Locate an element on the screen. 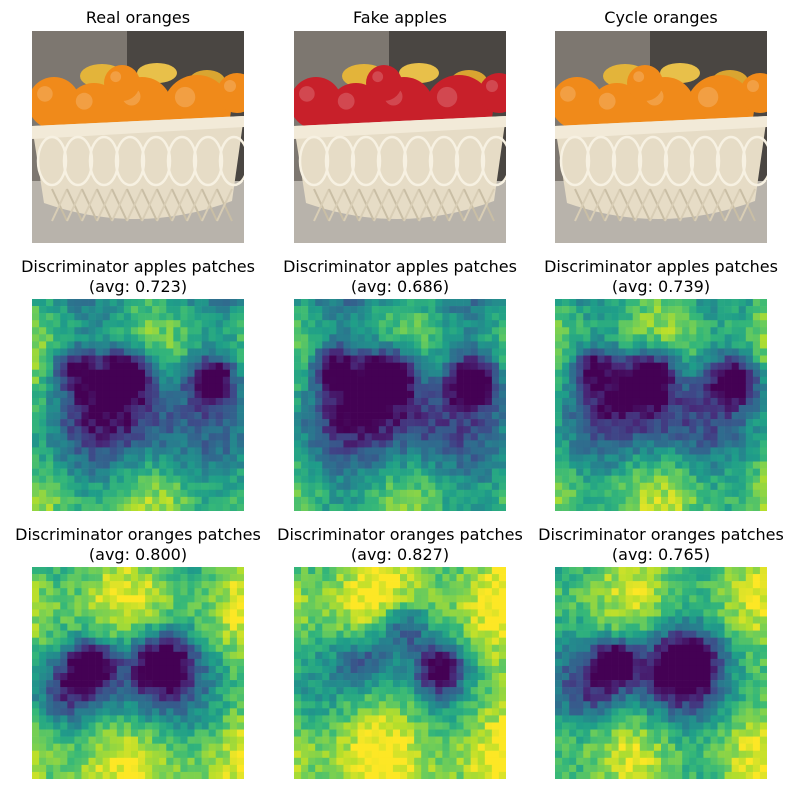 The image size is (797, 789). fruit-highlight is located at coordinates (116, 77).